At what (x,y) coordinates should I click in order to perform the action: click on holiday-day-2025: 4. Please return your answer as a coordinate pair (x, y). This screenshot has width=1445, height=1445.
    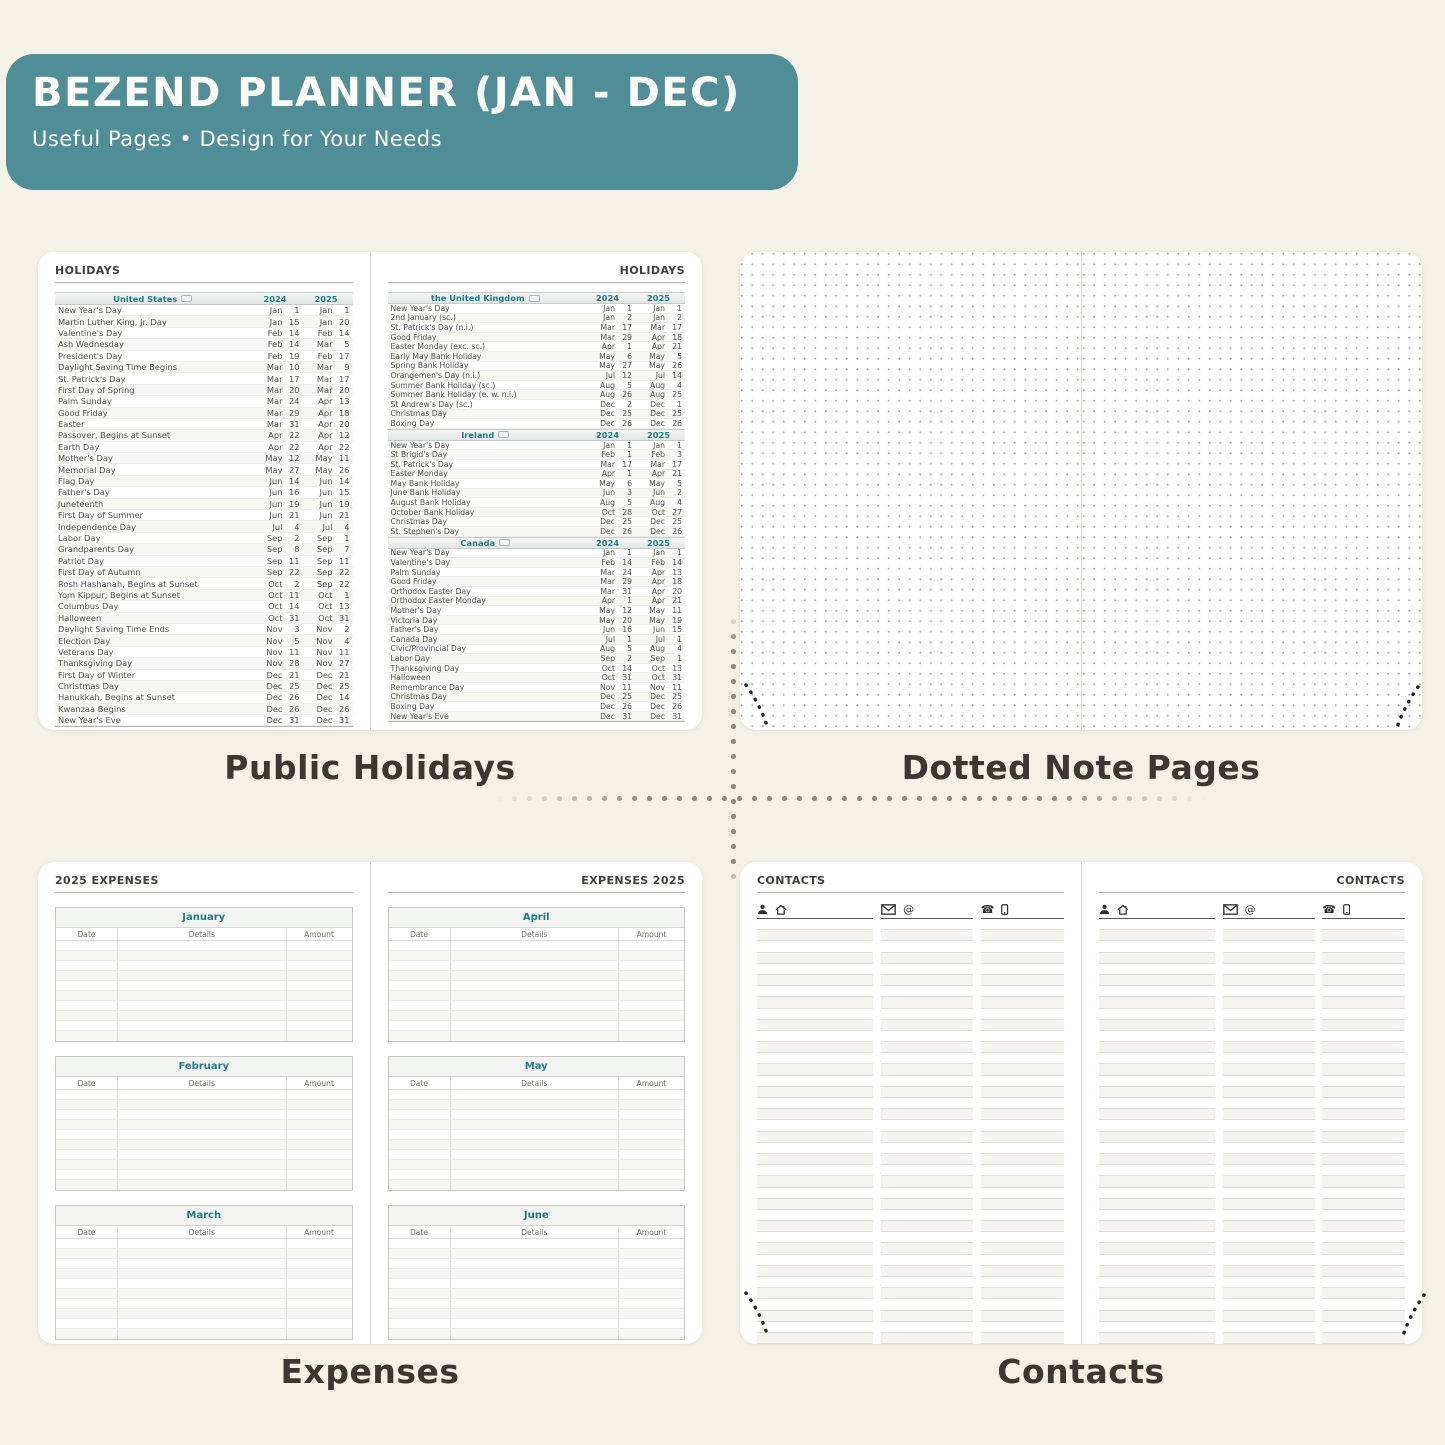
    Looking at the image, I should click on (347, 640).